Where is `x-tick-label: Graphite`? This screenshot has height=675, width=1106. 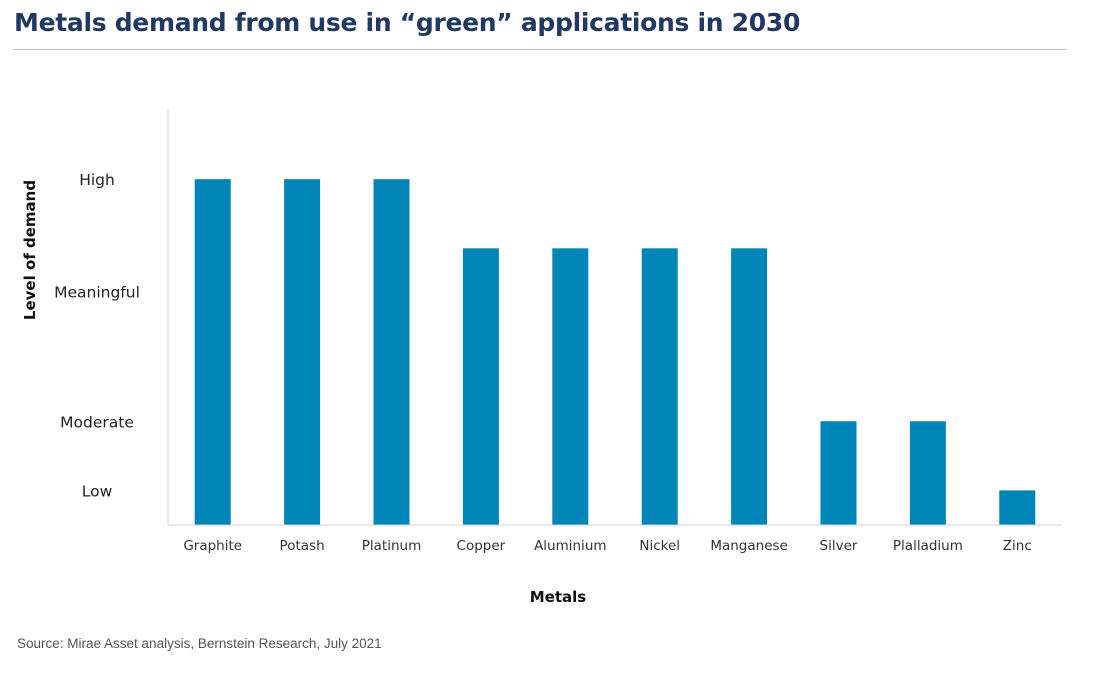
x-tick-label: Graphite is located at coordinates (212, 546).